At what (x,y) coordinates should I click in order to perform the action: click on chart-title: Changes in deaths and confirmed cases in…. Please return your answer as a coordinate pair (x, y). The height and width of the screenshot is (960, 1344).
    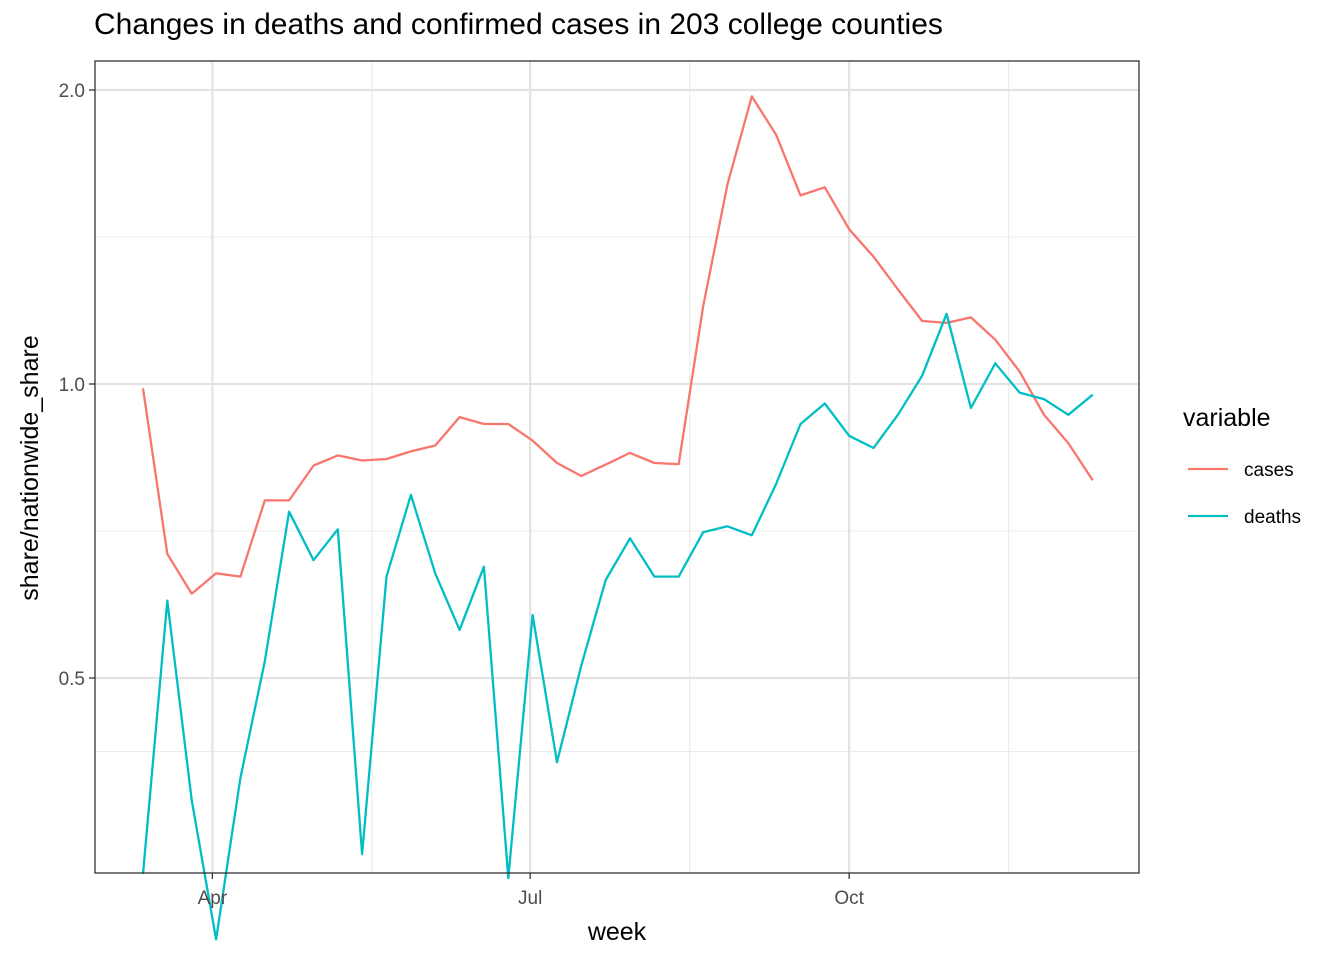
    Looking at the image, I should click on (518, 24).